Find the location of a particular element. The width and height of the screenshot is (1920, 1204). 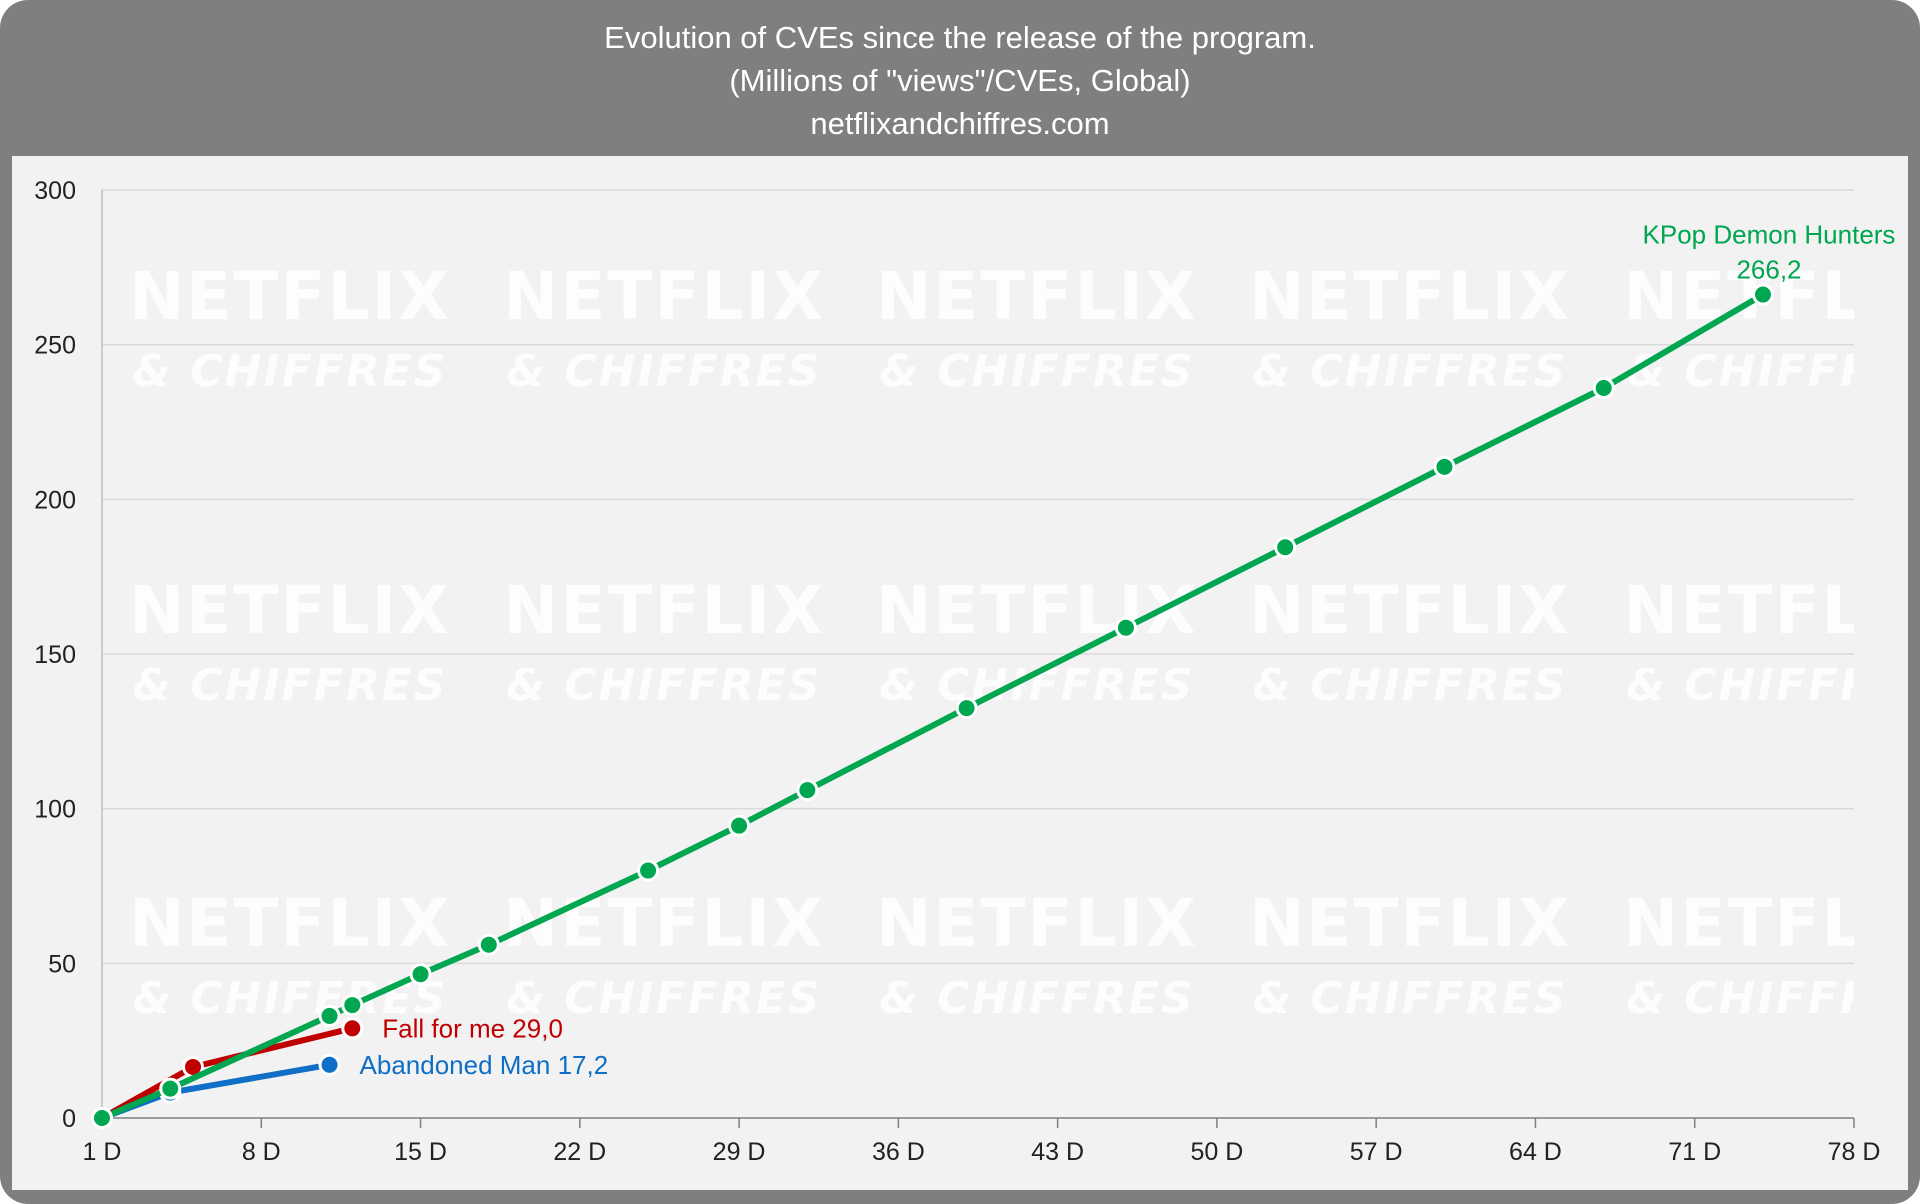

x-tick-label: 71 D is located at coordinates (1694, 1152).